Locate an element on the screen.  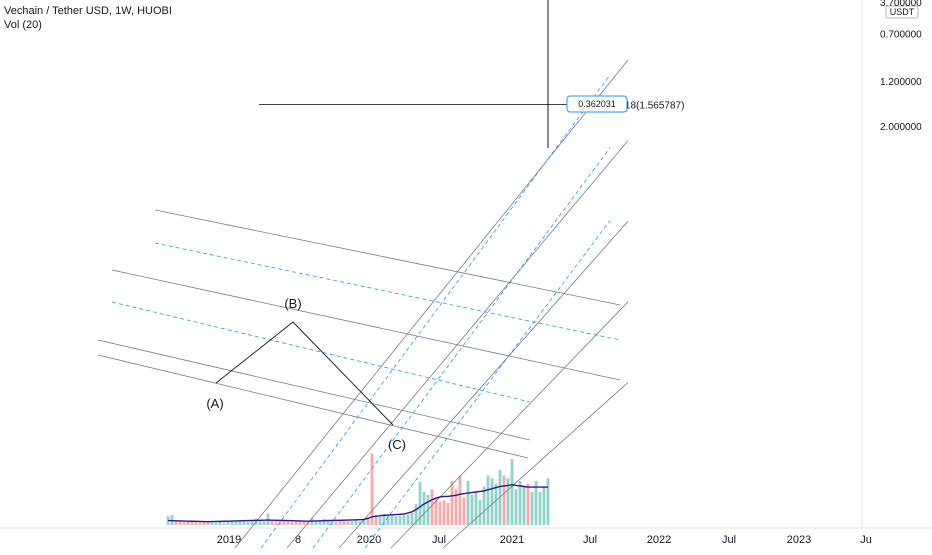
abc-wave-line is located at coordinates (304, 373).